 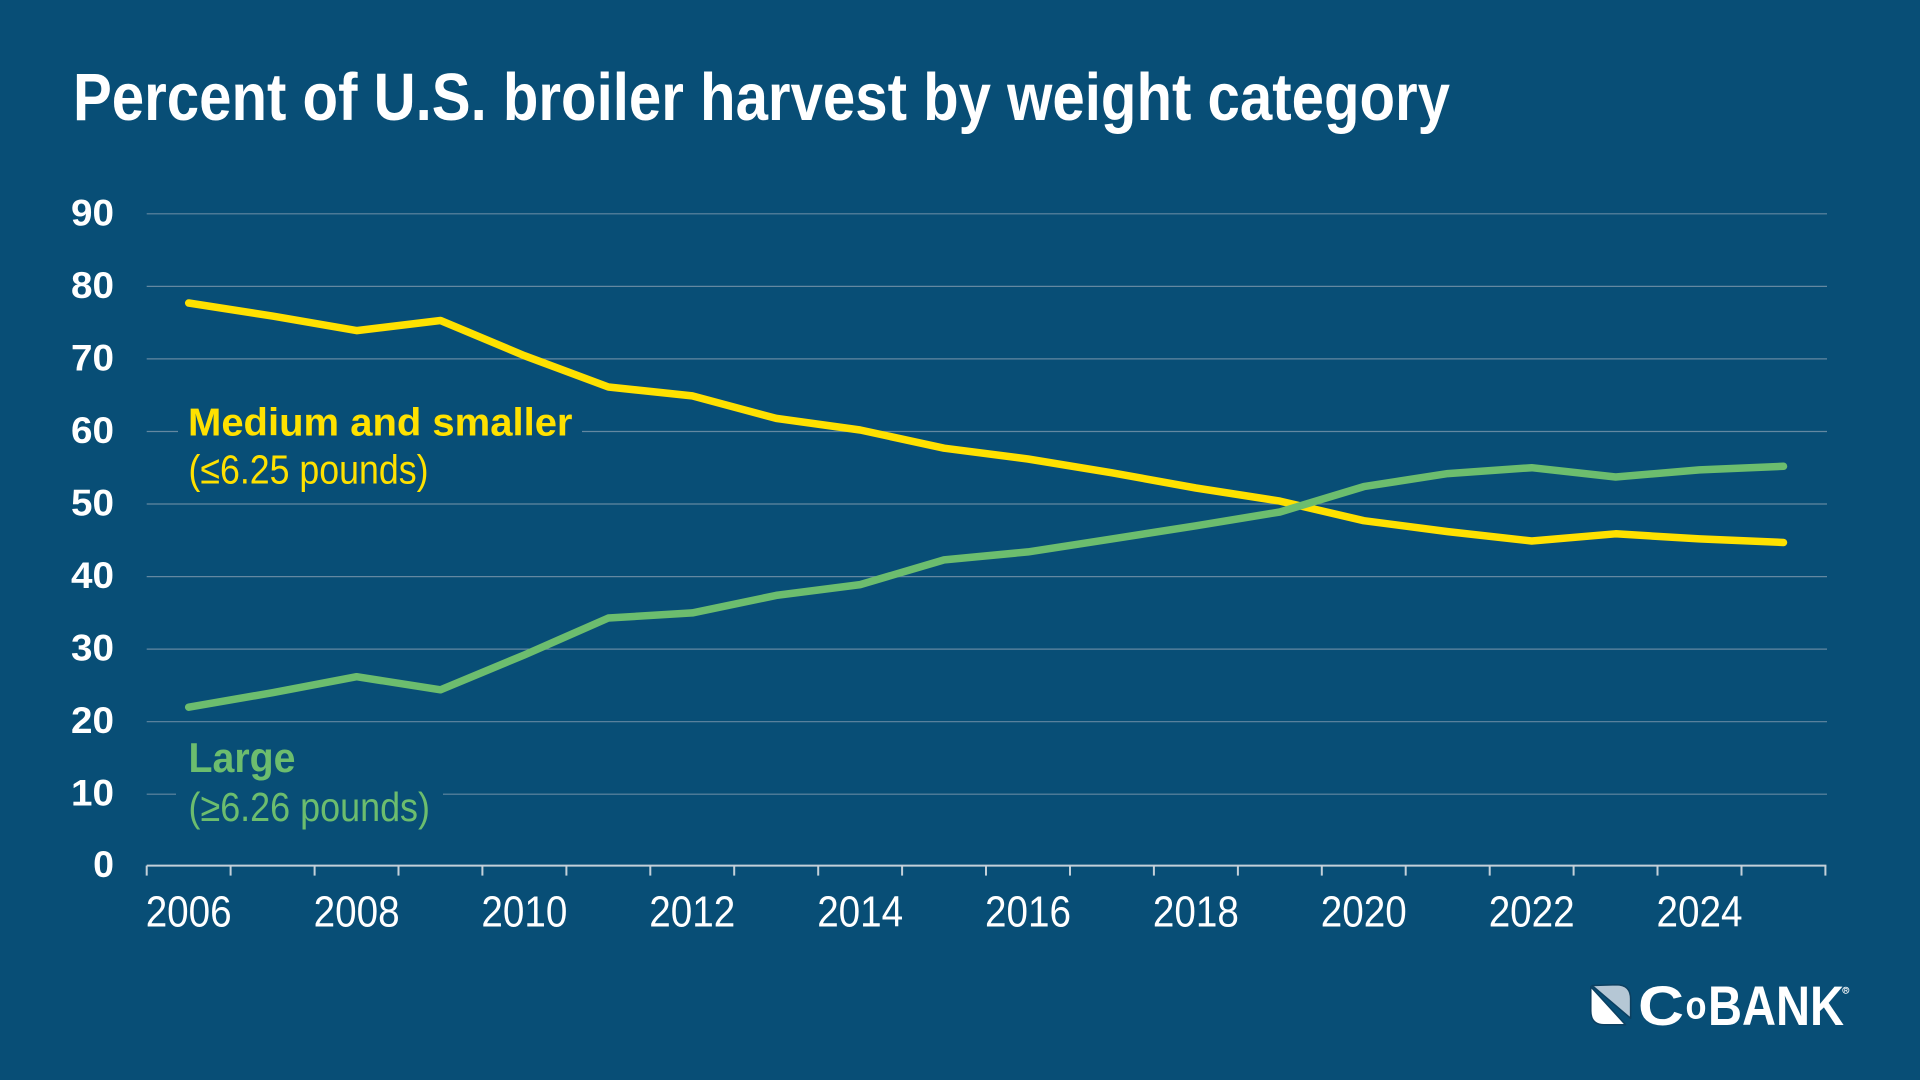 I want to click on svg-text: o, so click(x=1696, y=1006).